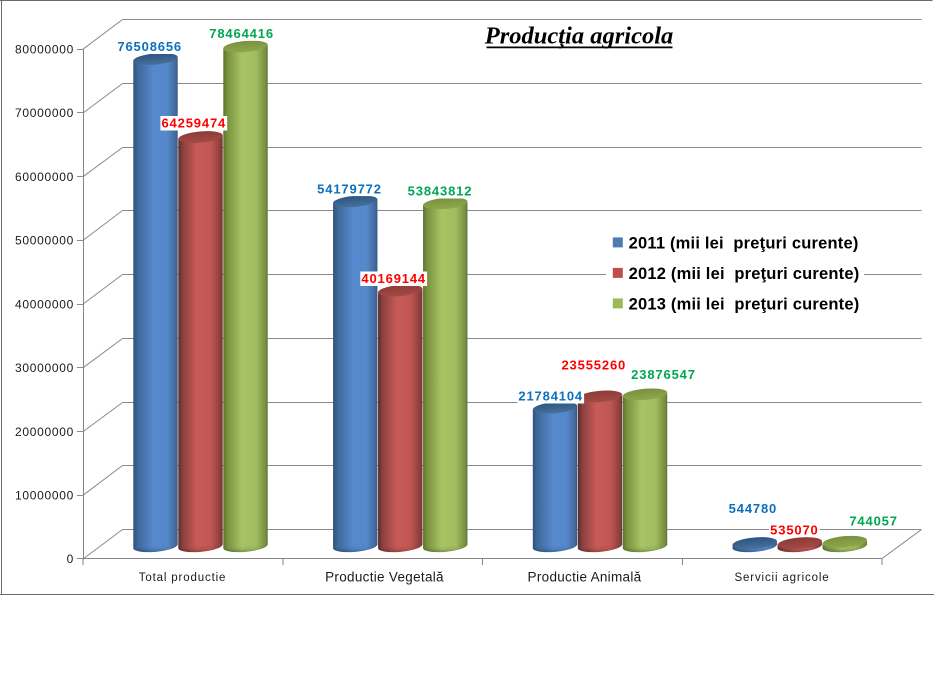  I want to click on svg-text: 20000000, so click(44, 432).